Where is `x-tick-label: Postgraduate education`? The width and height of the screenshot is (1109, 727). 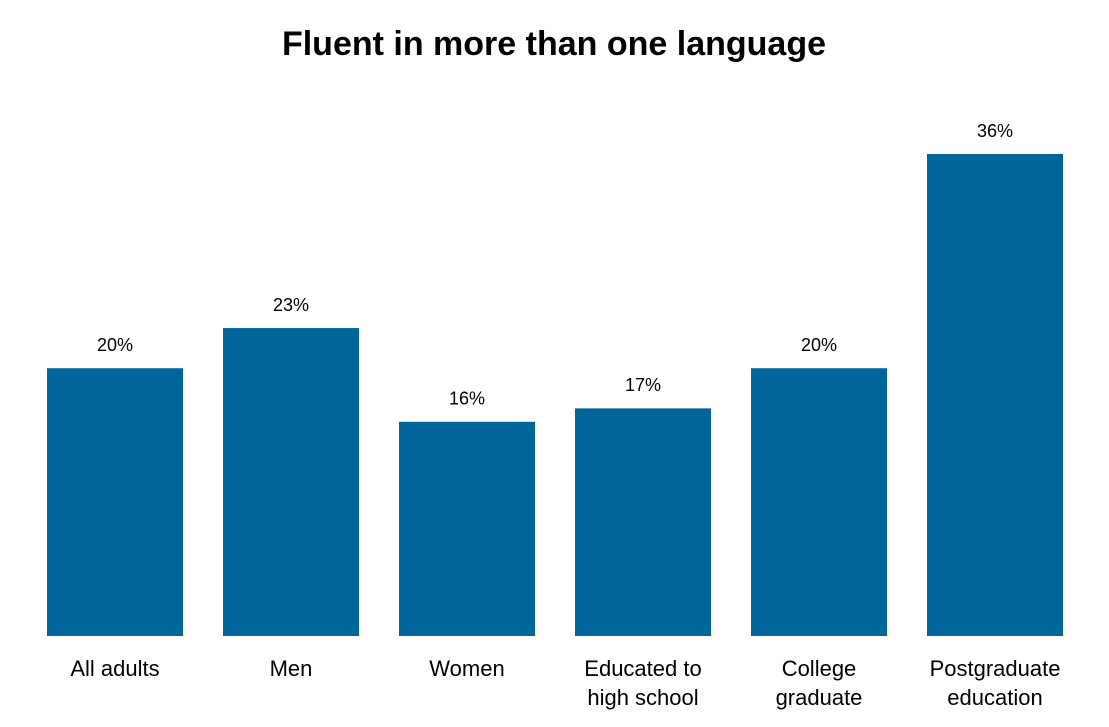 x-tick-label: Postgraduate education is located at coordinates (995, 683).